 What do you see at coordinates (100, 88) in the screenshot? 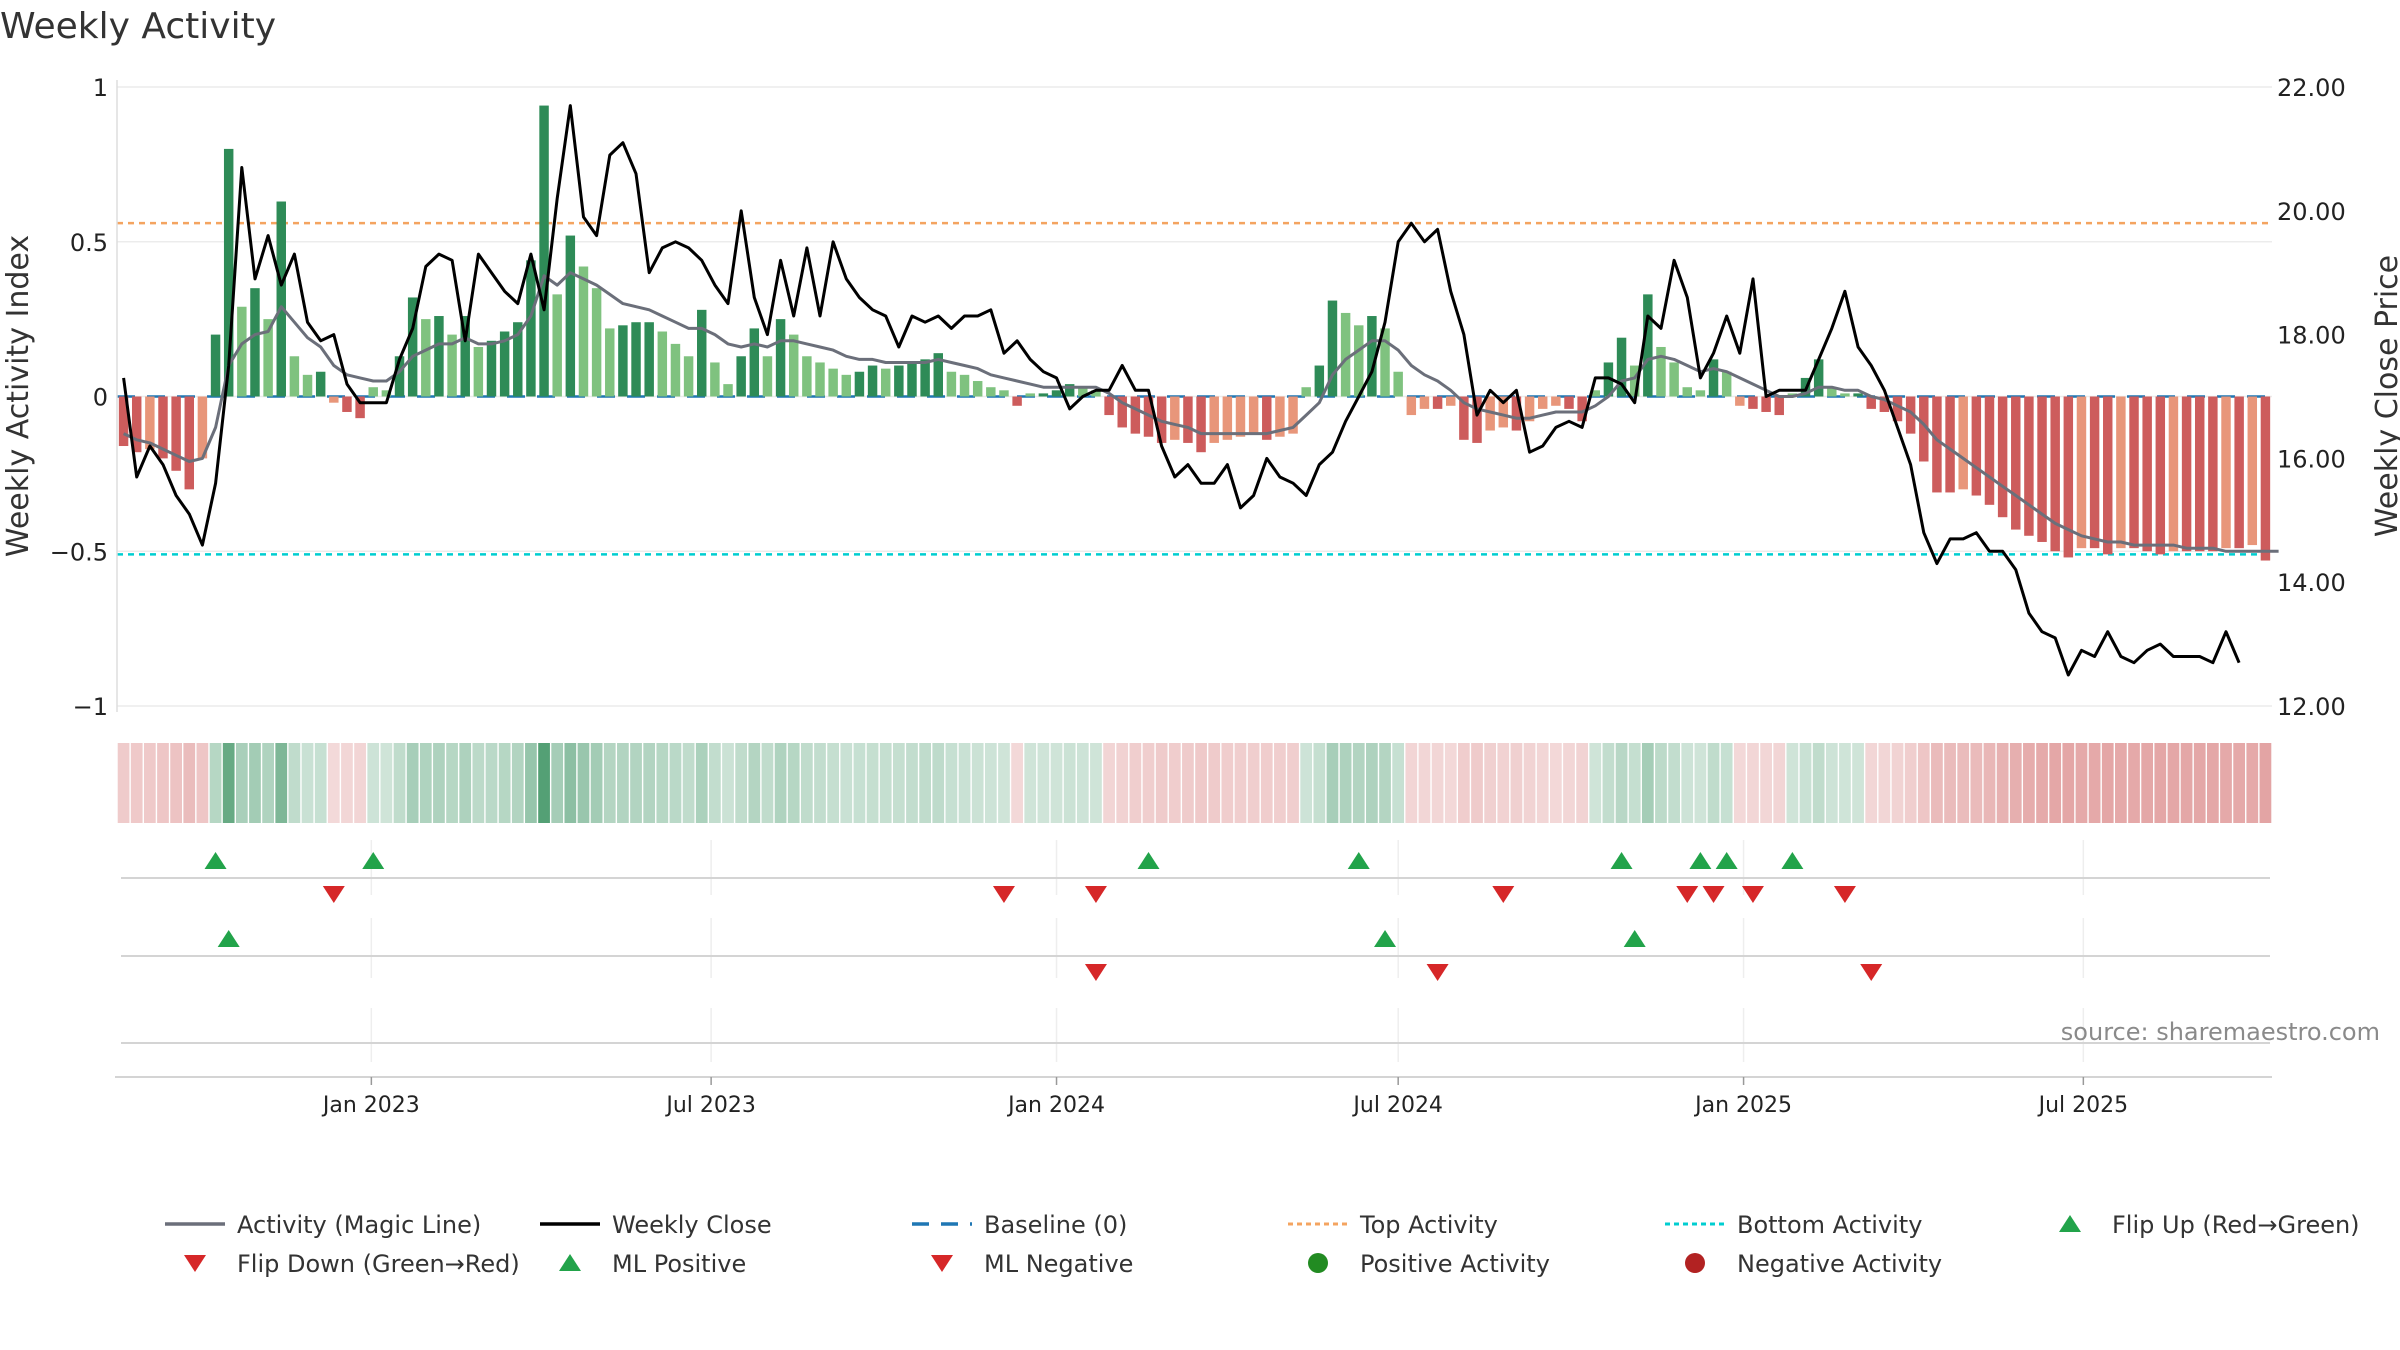
I see `left-tick-label: 1` at bounding box center [100, 88].